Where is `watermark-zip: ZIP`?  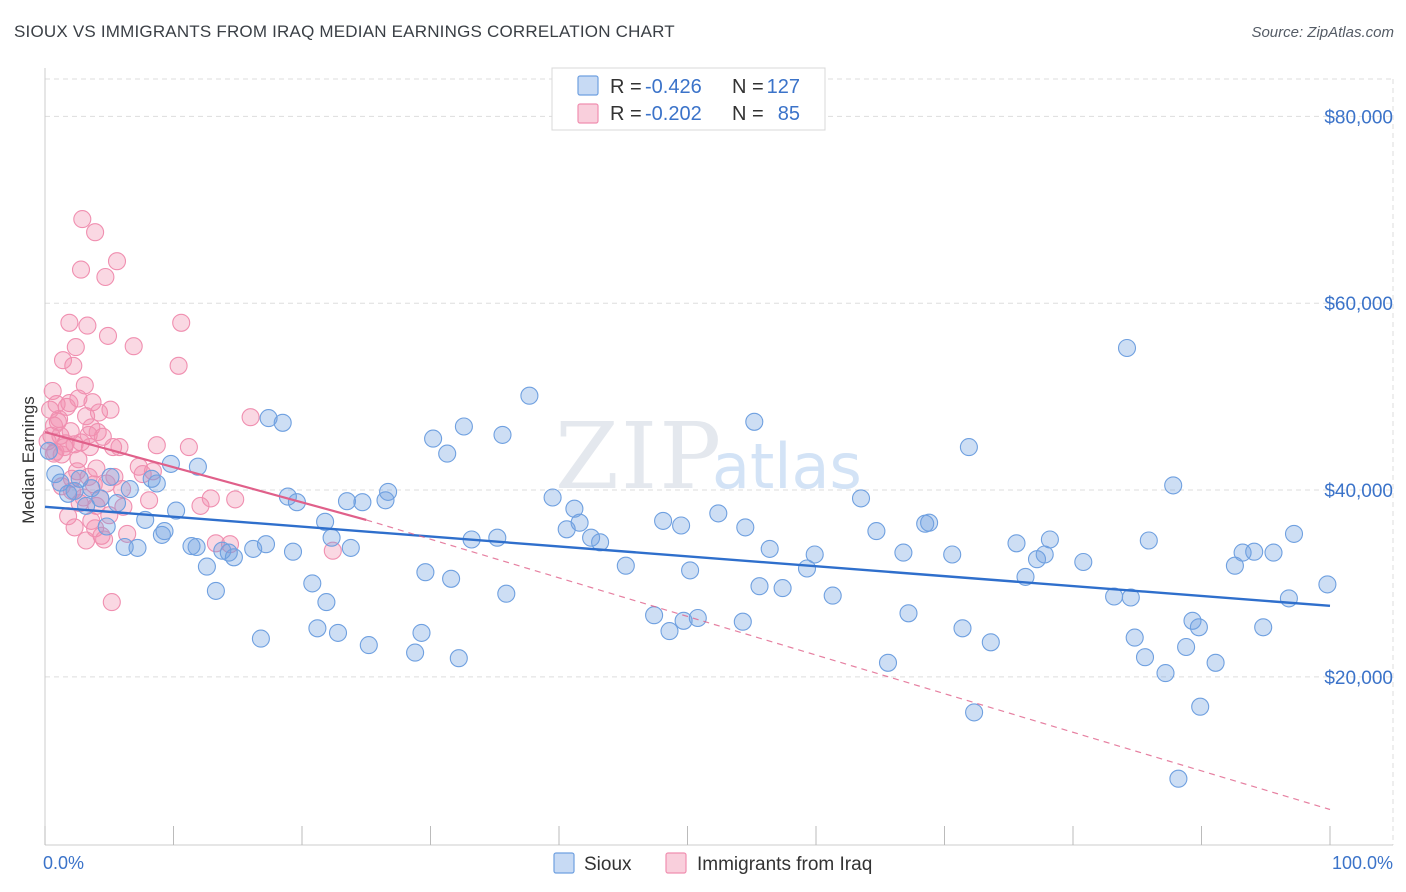
watermark-zip: ZIP is located at coordinates (639, 456).